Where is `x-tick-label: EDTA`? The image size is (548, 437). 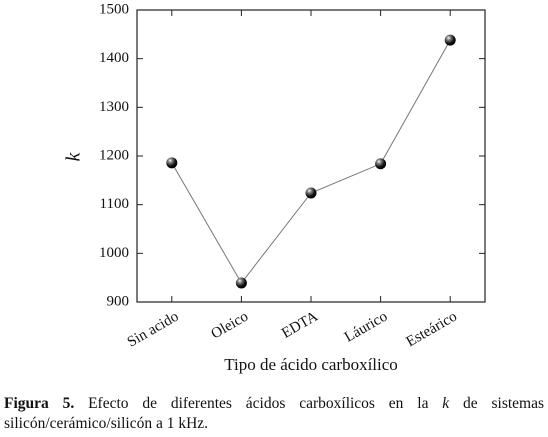 x-tick-label: EDTA is located at coordinates (300, 325).